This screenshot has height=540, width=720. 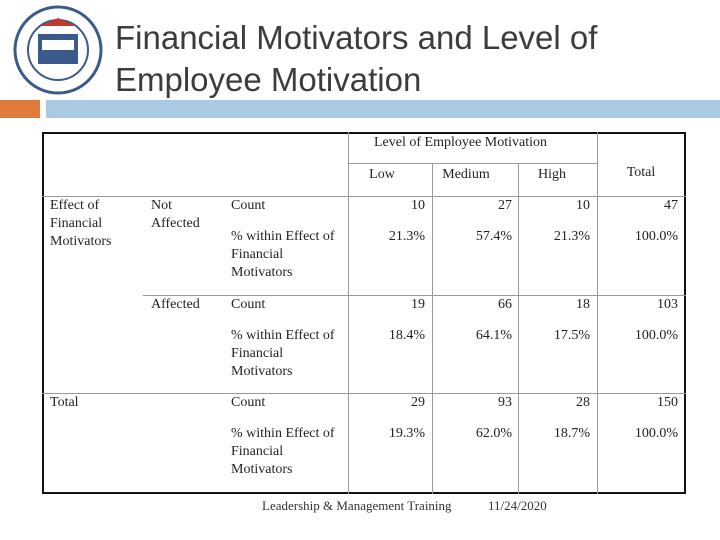 What do you see at coordinates (81, 223) in the screenshot?
I see `row-group: Effect of Financial Motivators` at bounding box center [81, 223].